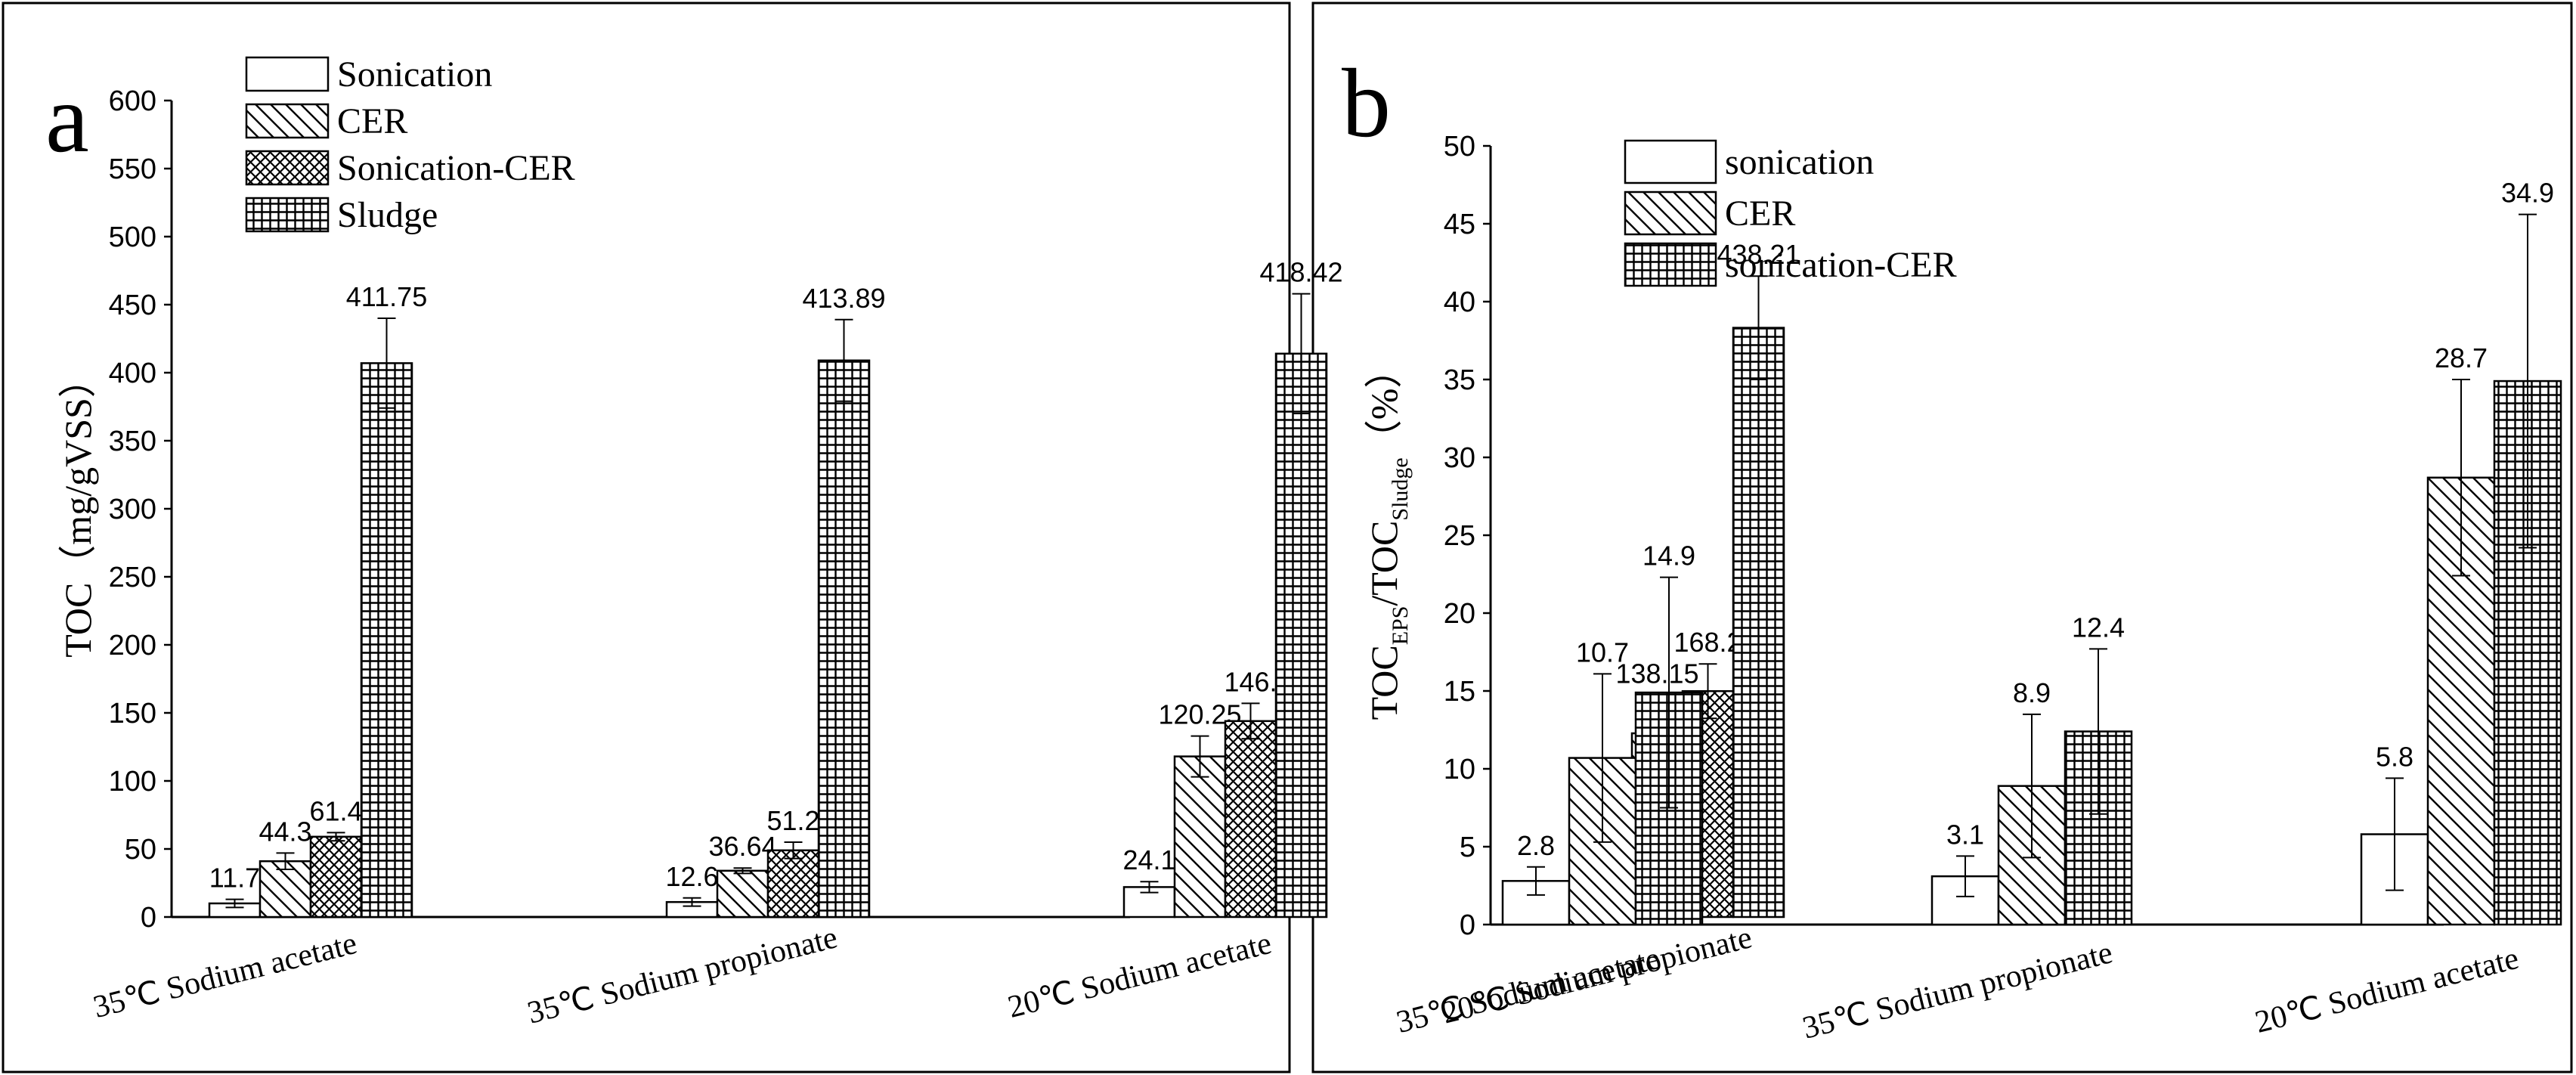 The height and width of the screenshot is (1075, 2576). What do you see at coordinates (843, 298) in the screenshot?
I see `data-label: 413.89` at bounding box center [843, 298].